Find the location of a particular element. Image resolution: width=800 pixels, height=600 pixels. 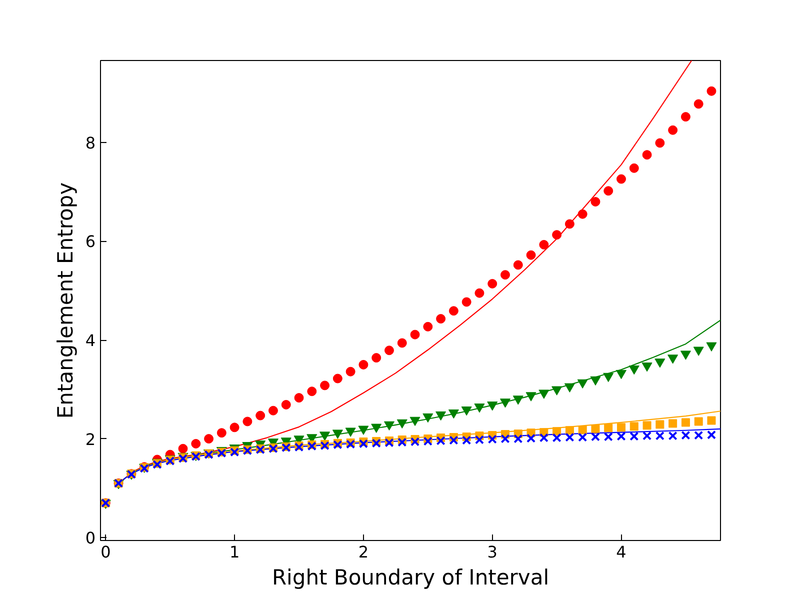

x-axis-title: Right Boundary of Interval is located at coordinates (411, 578).